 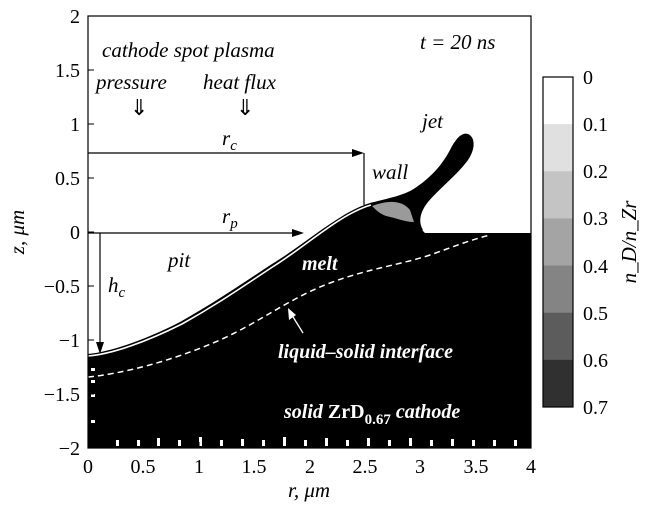 What do you see at coordinates (130, 82) in the screenshot?
I see `pressure-label: pressure` at bounding box center [130, 82].